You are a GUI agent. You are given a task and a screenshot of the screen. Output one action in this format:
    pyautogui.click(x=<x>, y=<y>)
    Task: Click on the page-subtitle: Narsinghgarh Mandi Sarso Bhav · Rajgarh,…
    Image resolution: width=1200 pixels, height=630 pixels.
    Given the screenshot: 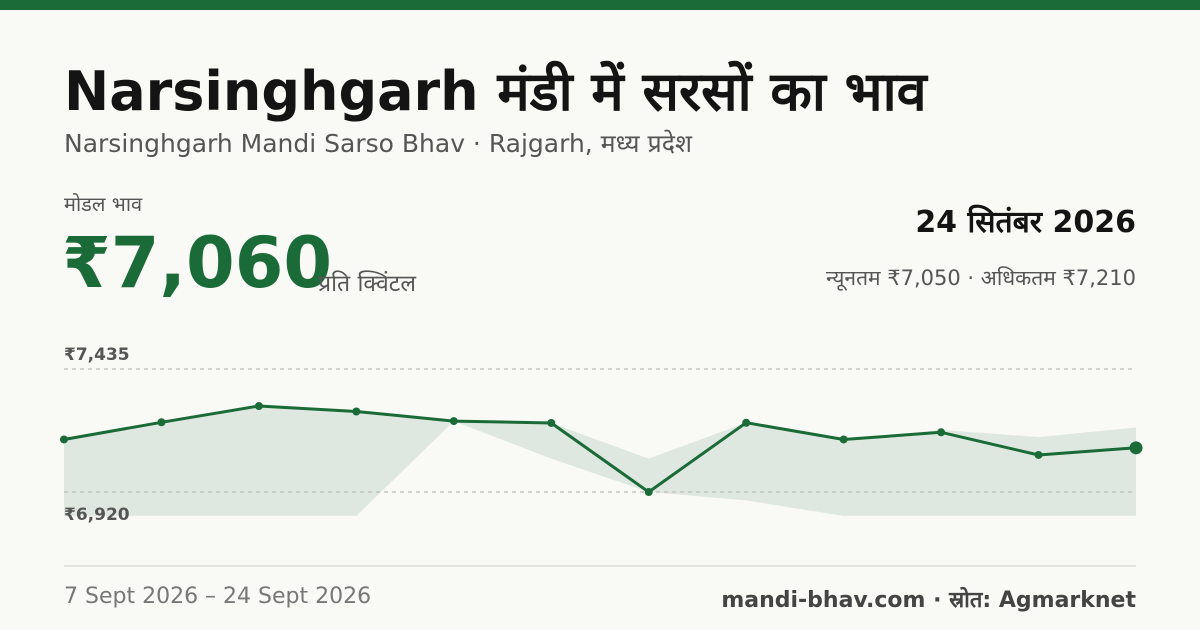 What is the action you would take?
    pyautogui.click(x=378, y=143)
    